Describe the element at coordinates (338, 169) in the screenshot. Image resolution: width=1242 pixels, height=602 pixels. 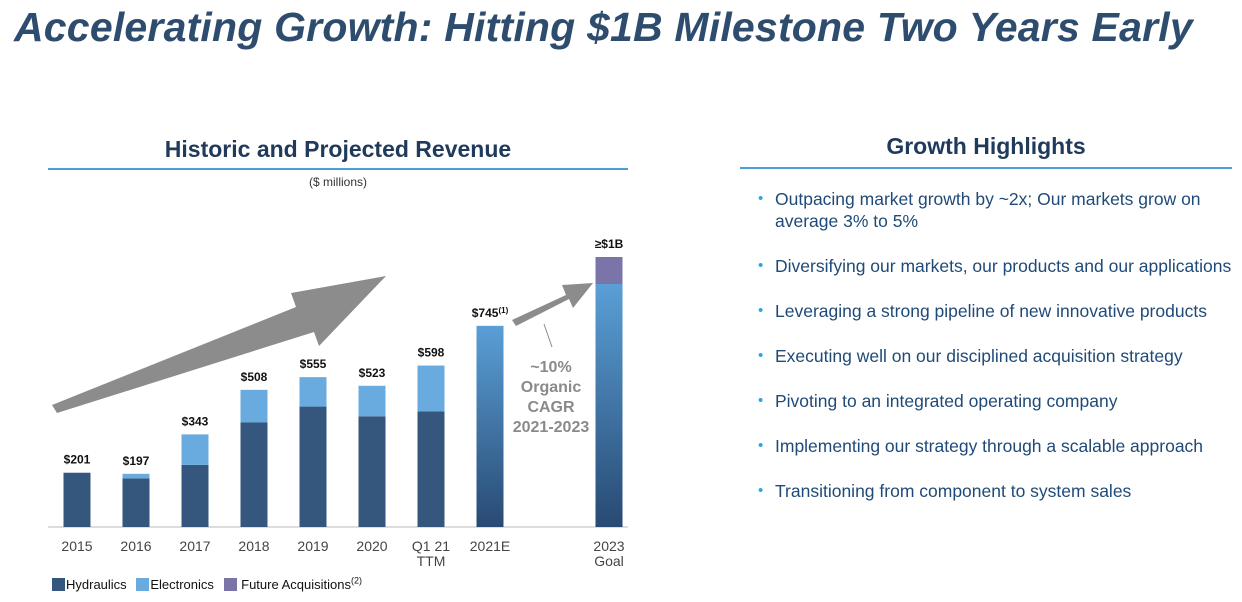
I see `chart-title-rule` at that location.